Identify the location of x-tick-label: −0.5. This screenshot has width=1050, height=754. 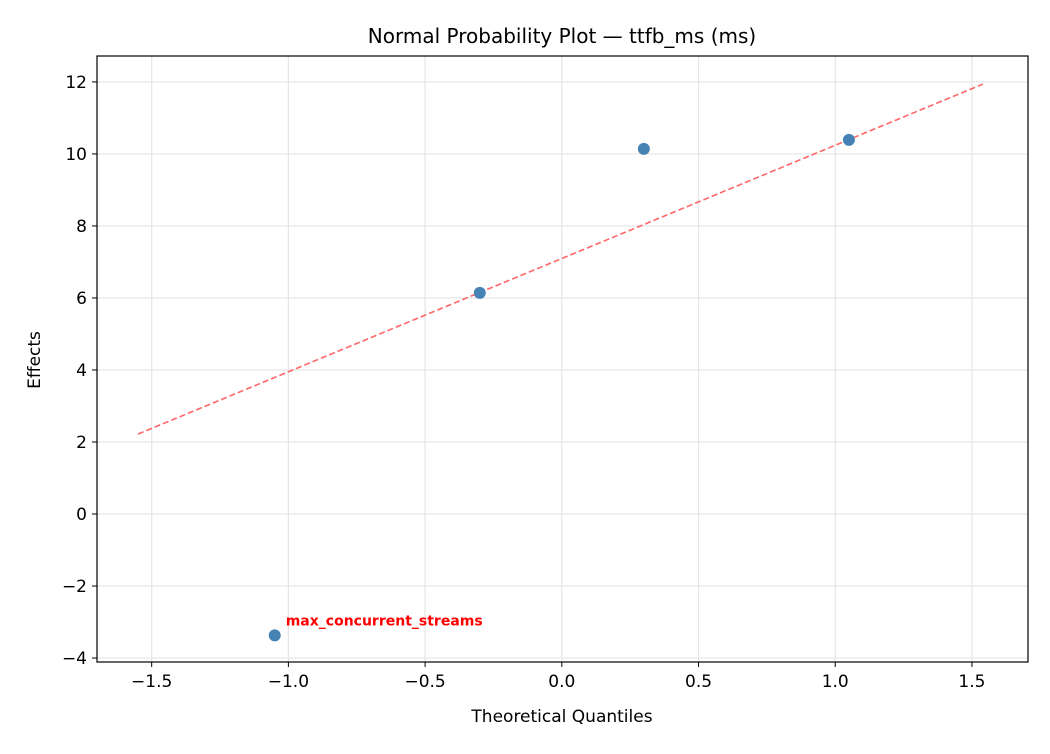
(424, 682).